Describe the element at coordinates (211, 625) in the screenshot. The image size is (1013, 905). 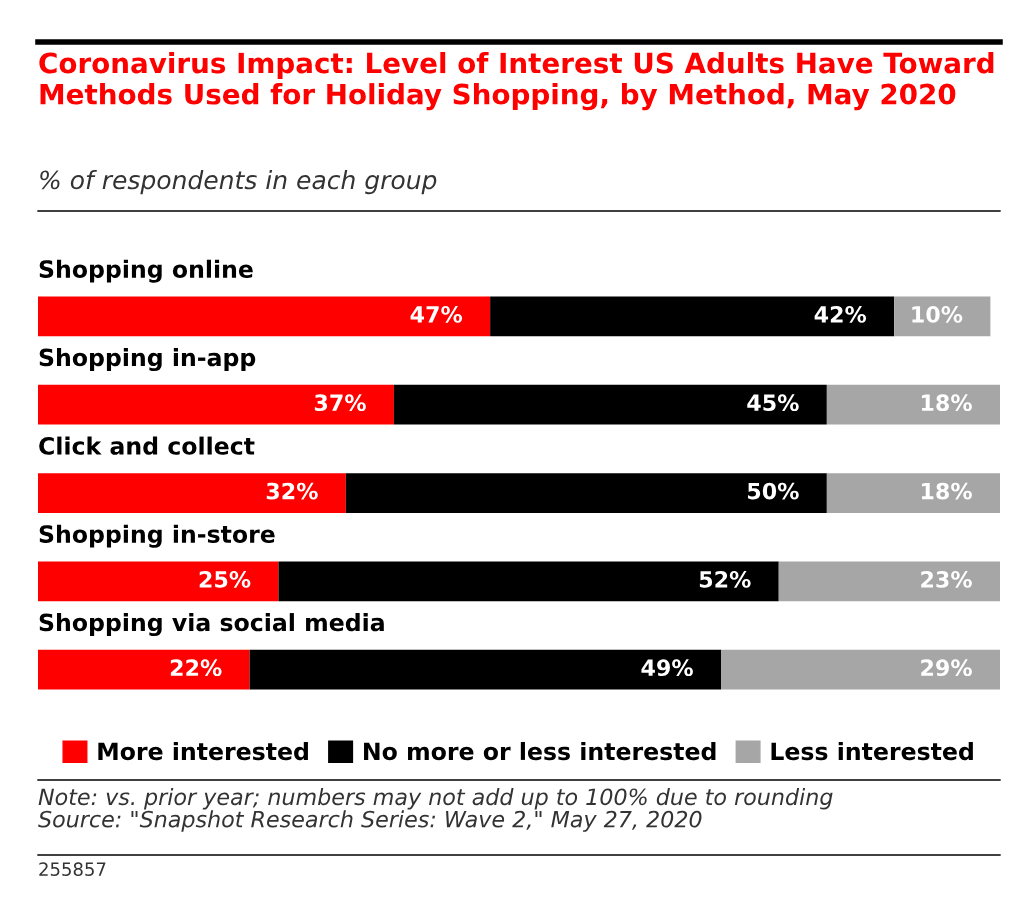
I see `y-tick-label: Shopping via social media` at that location.